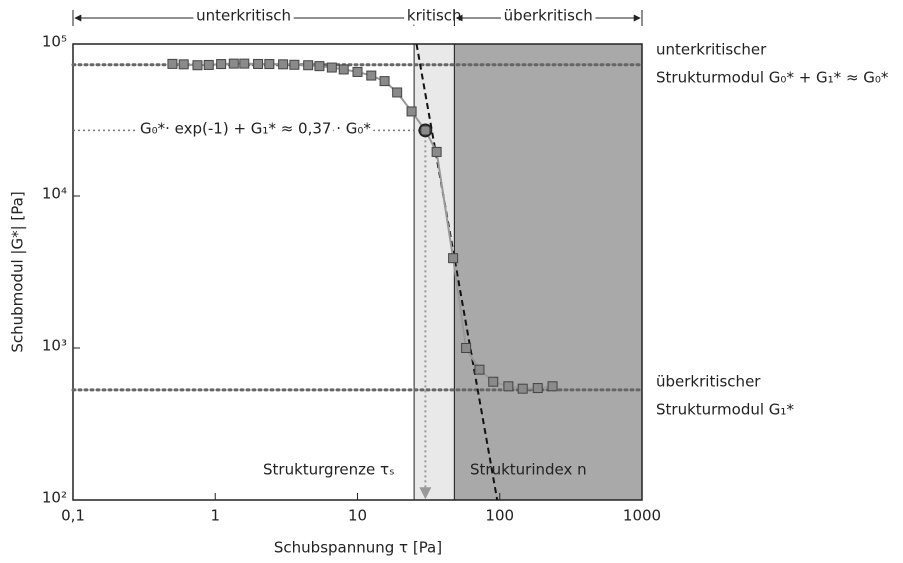  I want to click on x-tick-label: 1000, so click(642, 516).